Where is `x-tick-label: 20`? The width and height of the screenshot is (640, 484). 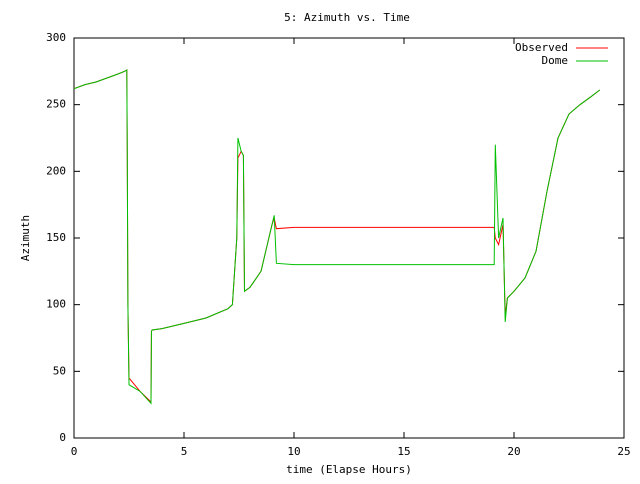
x-tick-label: 20 is located at coordinates (513, 451).